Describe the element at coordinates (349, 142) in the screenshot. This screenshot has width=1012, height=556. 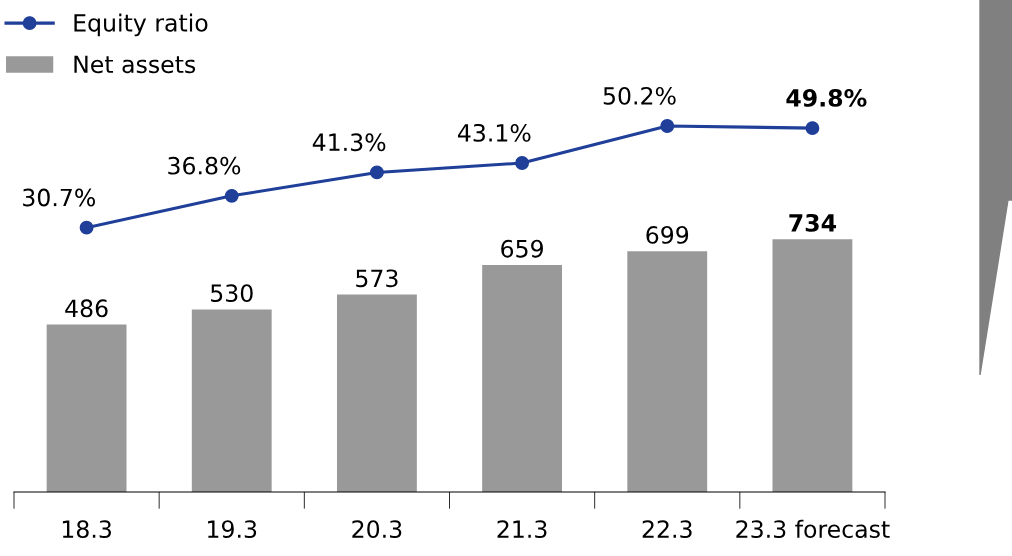
I see `data-label: 41.3%` at that location.